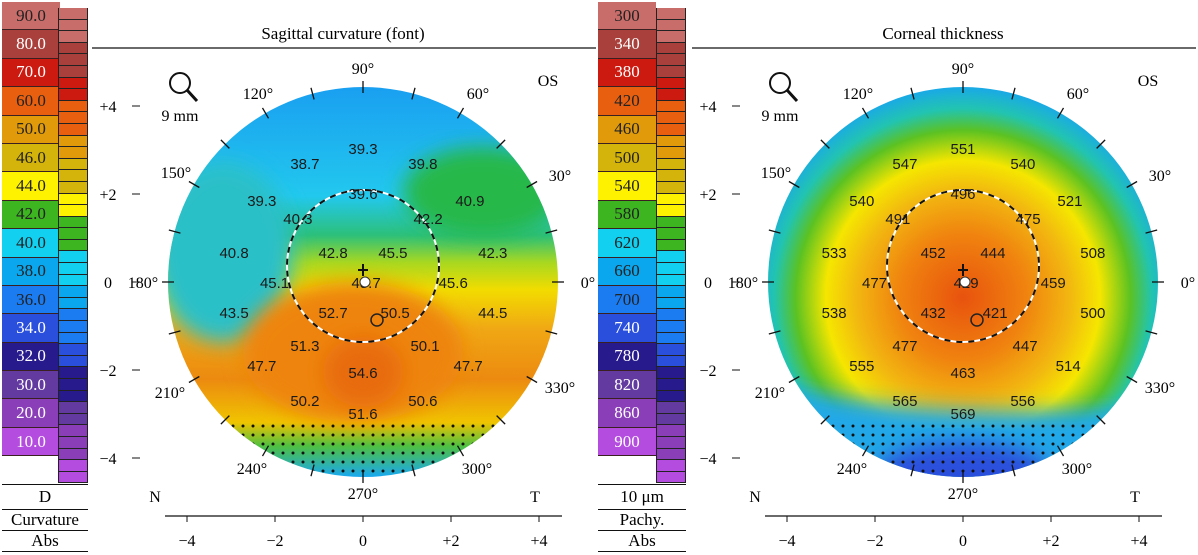 The image size is (1198, 555). Describe the element at coordinates (31, 328) in the screenshot. I see `legend-swatch: 34.0` at that location.